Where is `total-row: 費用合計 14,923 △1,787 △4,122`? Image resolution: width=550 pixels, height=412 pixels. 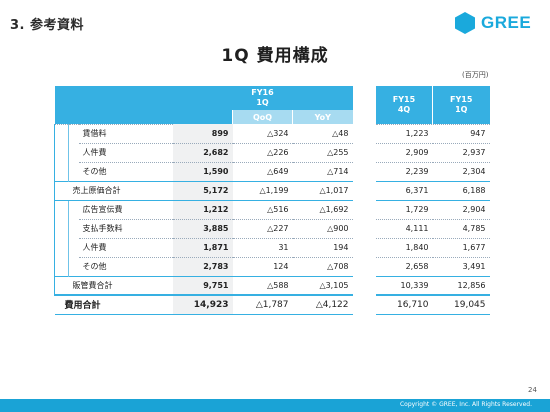 total-row: 費用合計 14,923 △1,787 △4,122 is located at coordinates (203, 304).